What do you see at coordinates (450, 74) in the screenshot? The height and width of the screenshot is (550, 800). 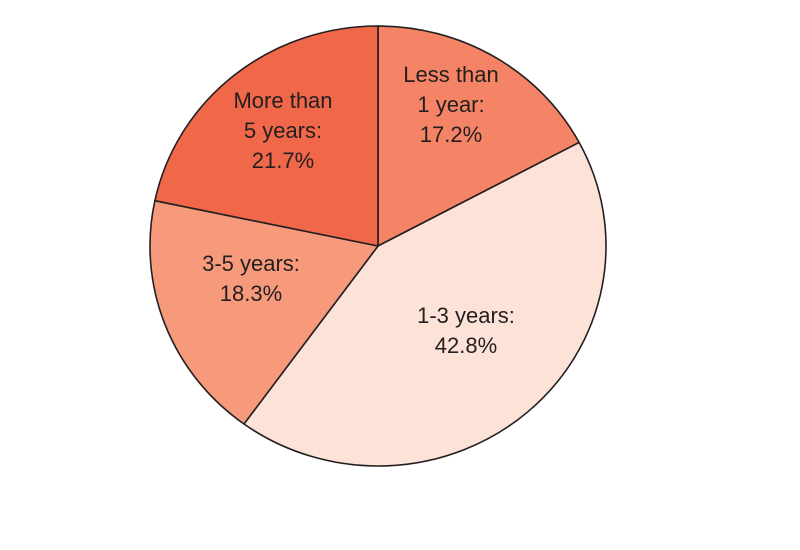 I see `pie-slice-label-line: Less than` at bounding box center [450, 74].